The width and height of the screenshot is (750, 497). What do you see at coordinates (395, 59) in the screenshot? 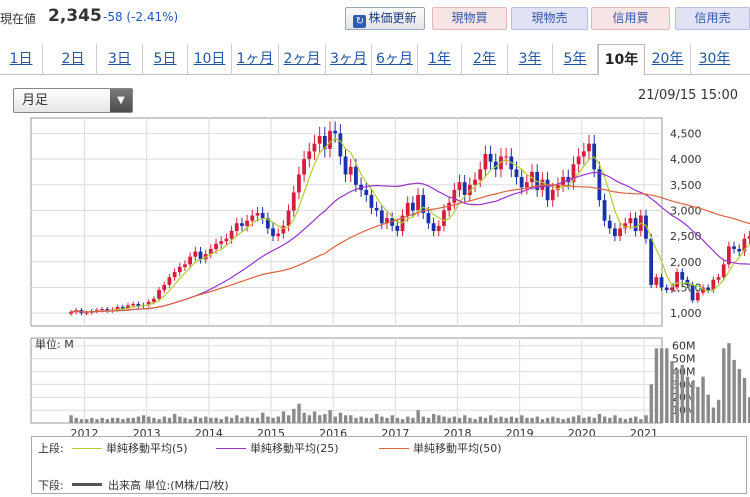
I see `tab-9: 6ヶ月` at bounding box center [395, 59].